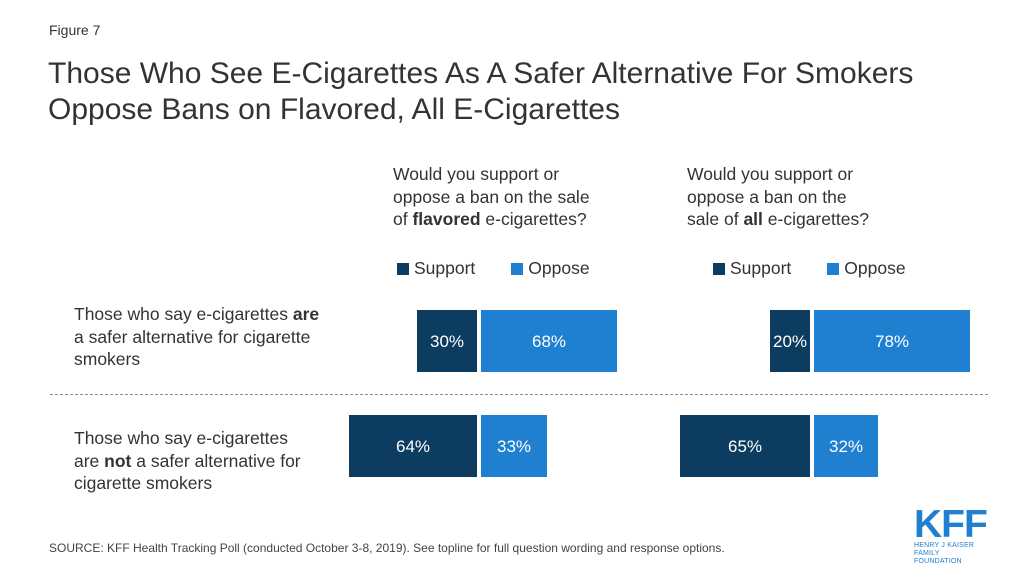 This screenshot has height=576, width=1024. I want to click on row-emphasis: are, so click(306, 314).